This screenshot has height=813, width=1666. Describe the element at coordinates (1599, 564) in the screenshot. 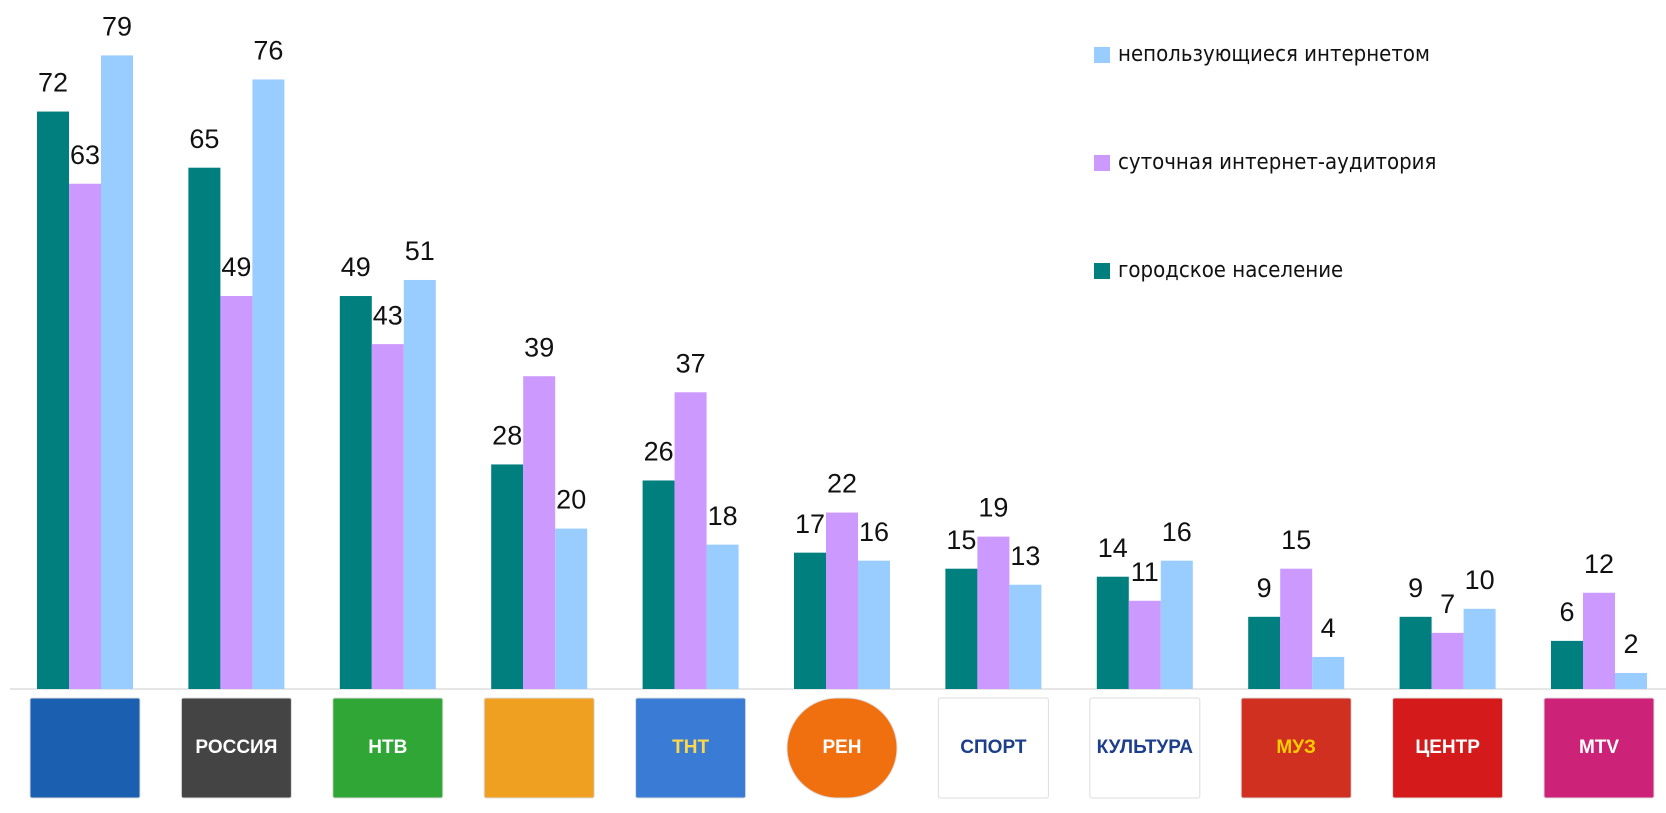

I see `value-label: 12` at that location.